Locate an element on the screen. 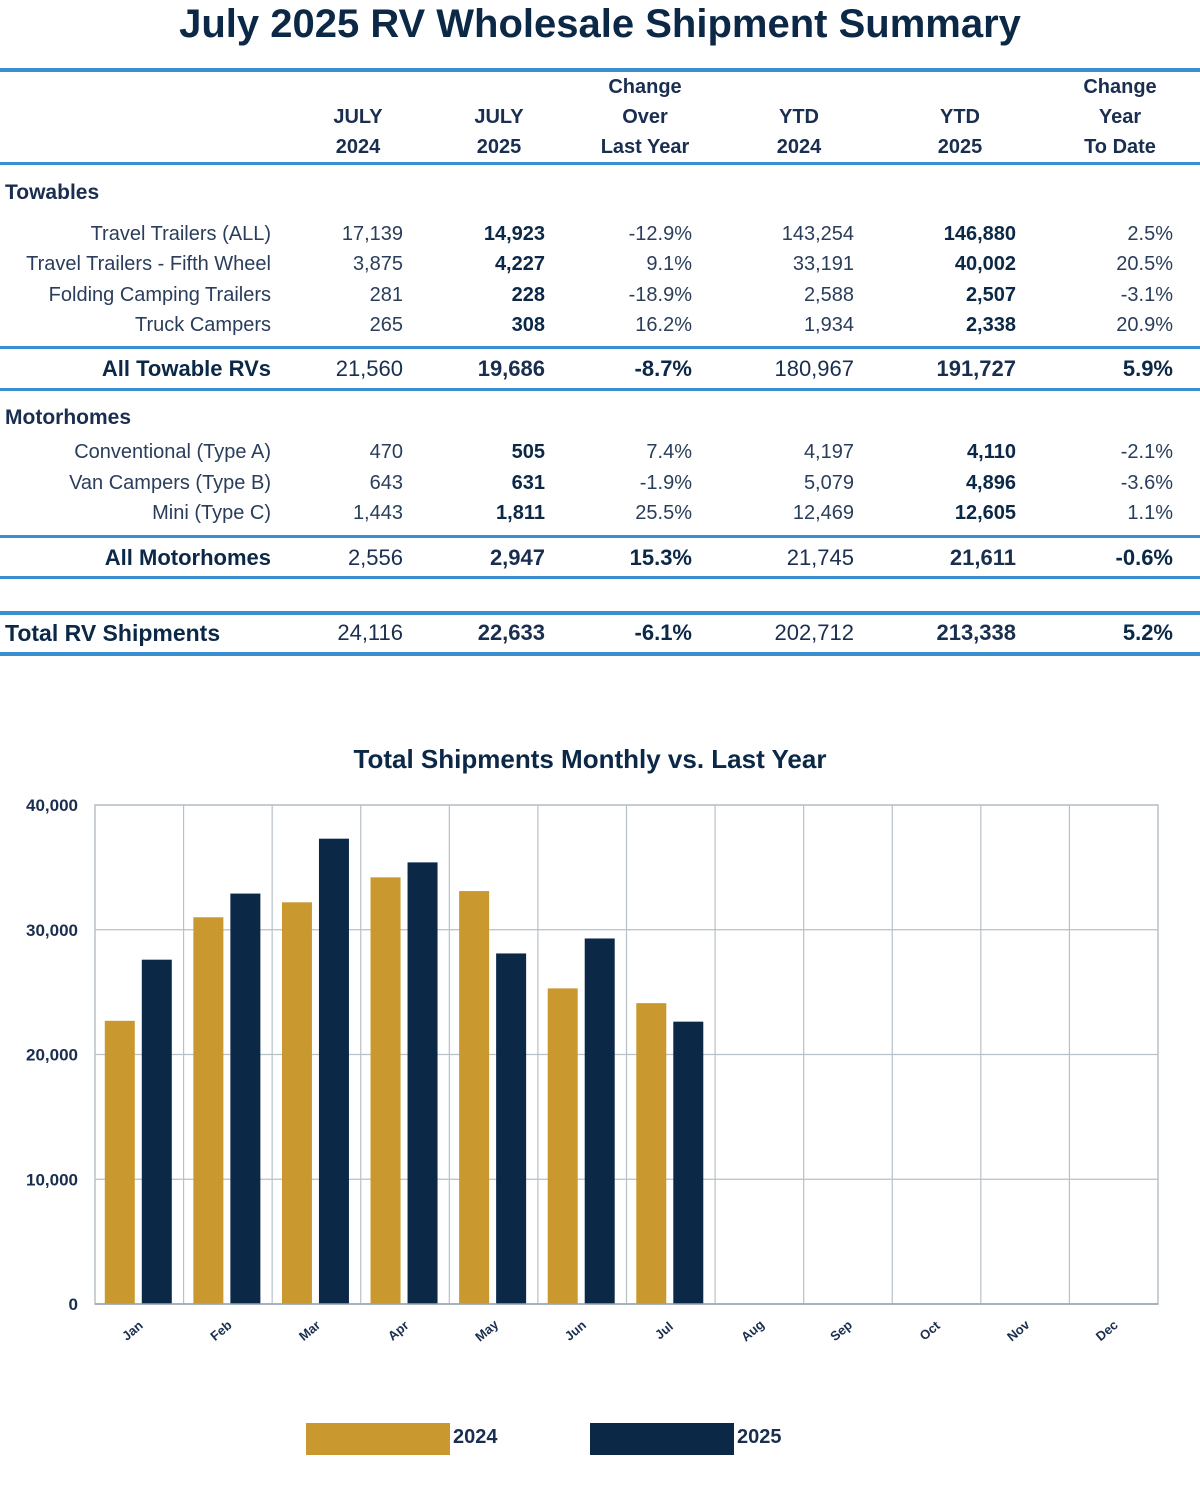 The height and width of the screenshot is (1488, 1200). y-tick-label: 10,000 is located at coordinates (52, 1179).